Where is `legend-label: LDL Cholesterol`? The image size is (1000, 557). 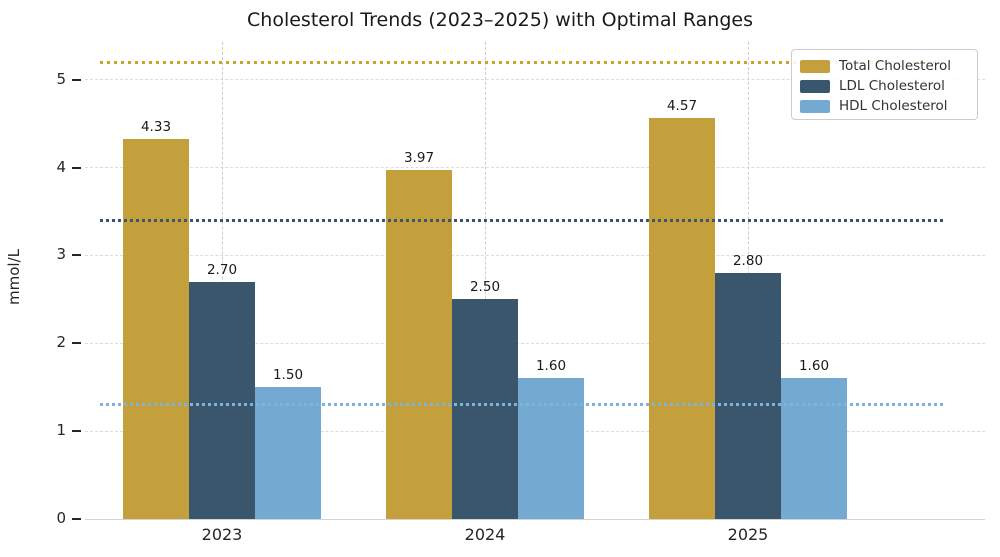 legend-label: LDL Cholesterol is located at coordinates (892, 86).